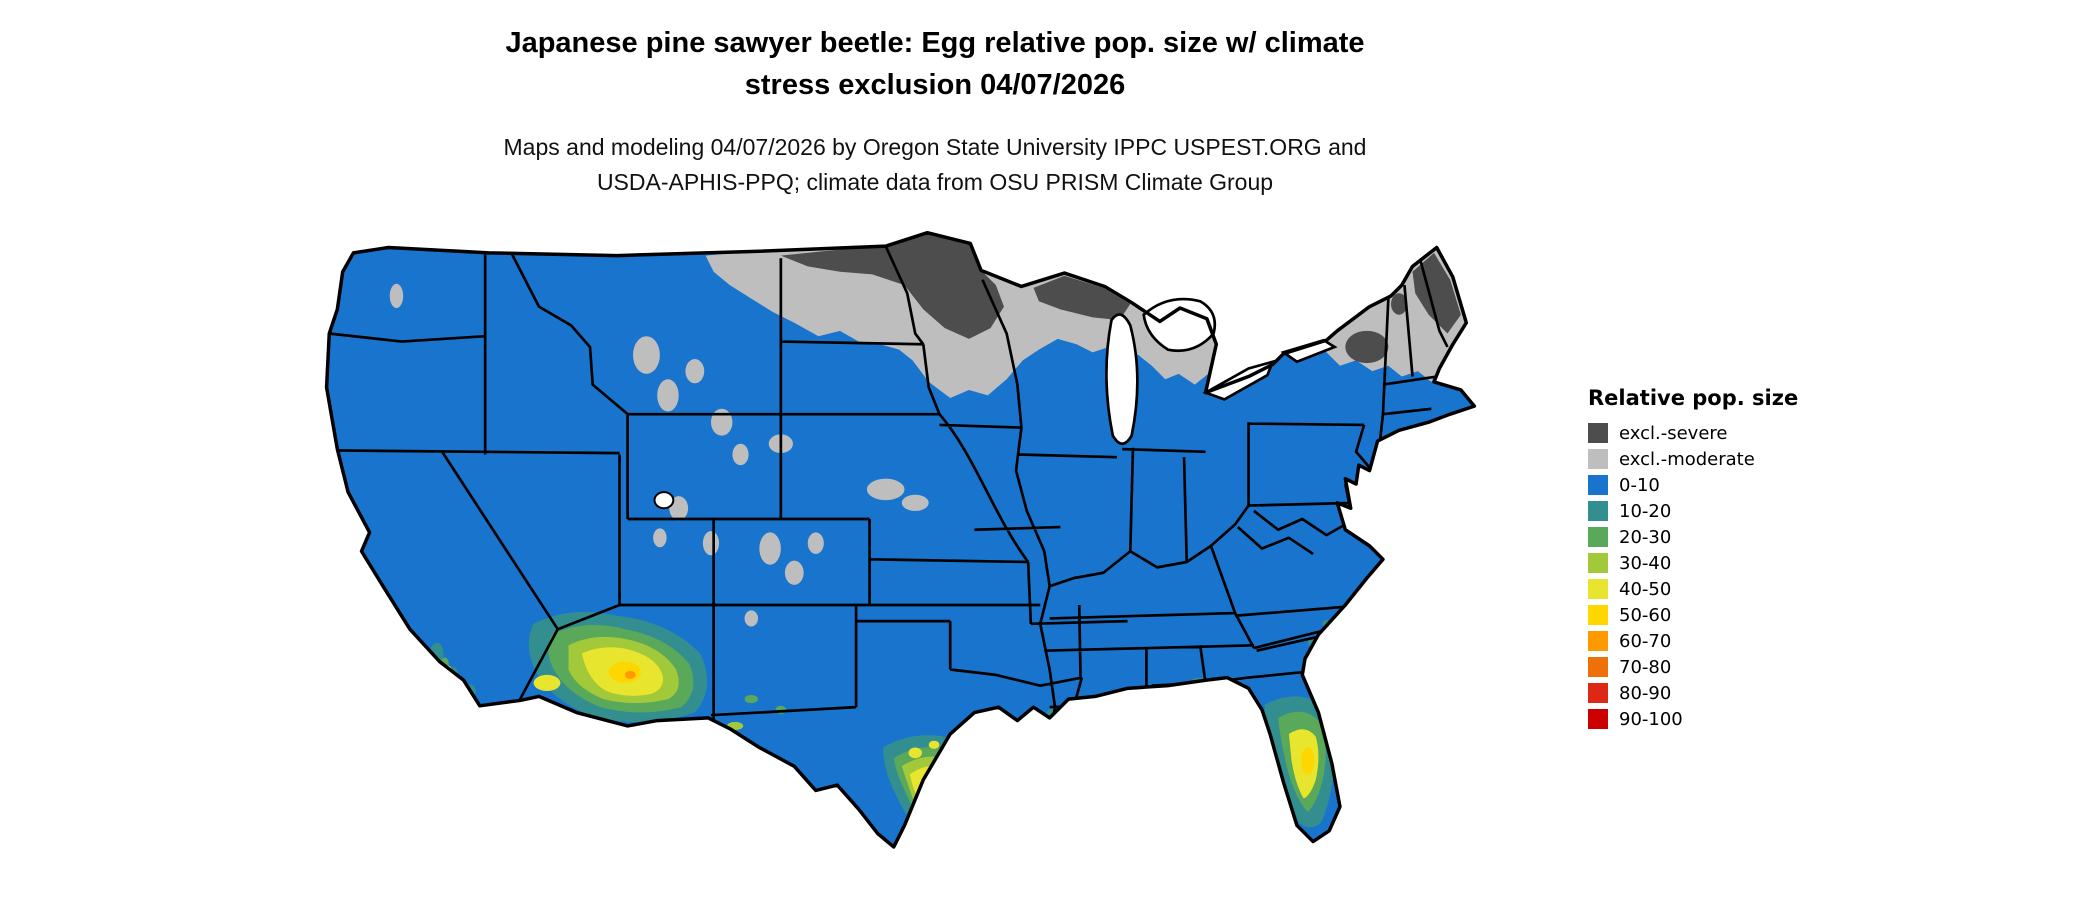  What do you see at coordinates (1728, 511) in the screenshot?
I see `legend-item: 10-20` at bounding box center [1728, 511].